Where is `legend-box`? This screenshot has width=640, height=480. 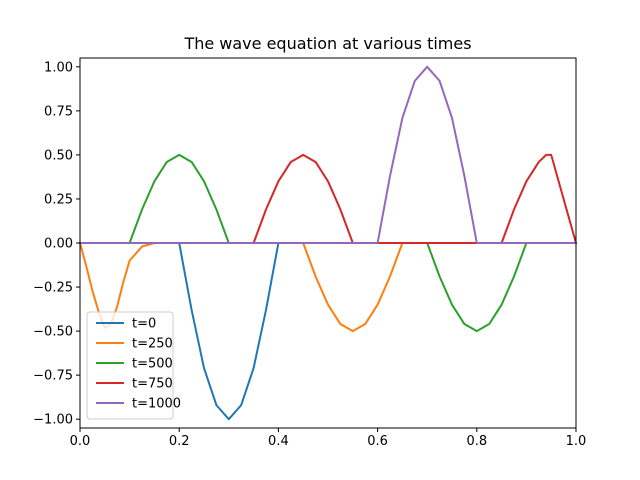
legend-box is located at coordinates (130, 365).